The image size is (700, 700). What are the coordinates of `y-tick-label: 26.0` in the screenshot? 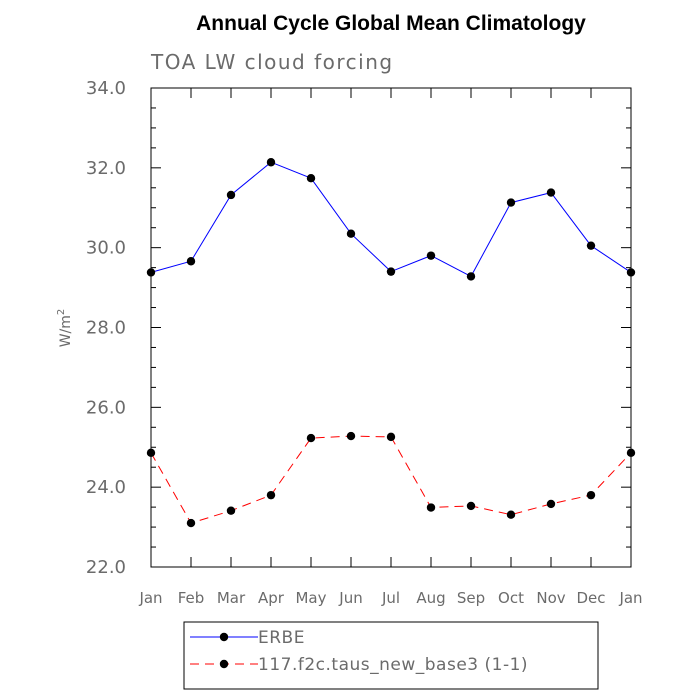 It's located at (106, 407).